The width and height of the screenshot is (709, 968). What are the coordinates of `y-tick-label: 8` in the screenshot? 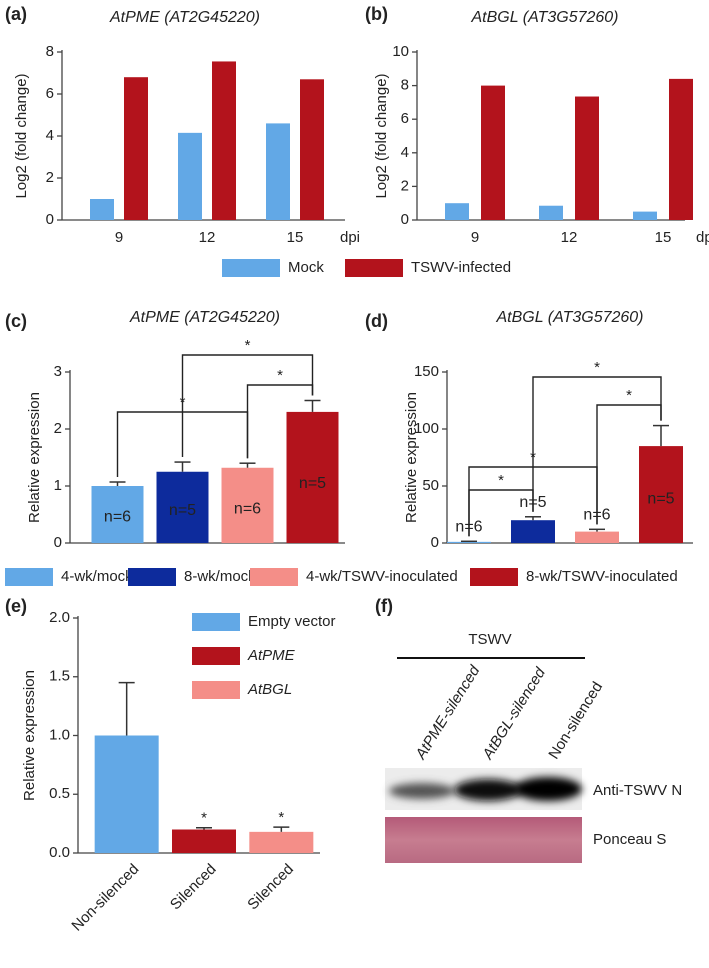 It's located at (405, 85).